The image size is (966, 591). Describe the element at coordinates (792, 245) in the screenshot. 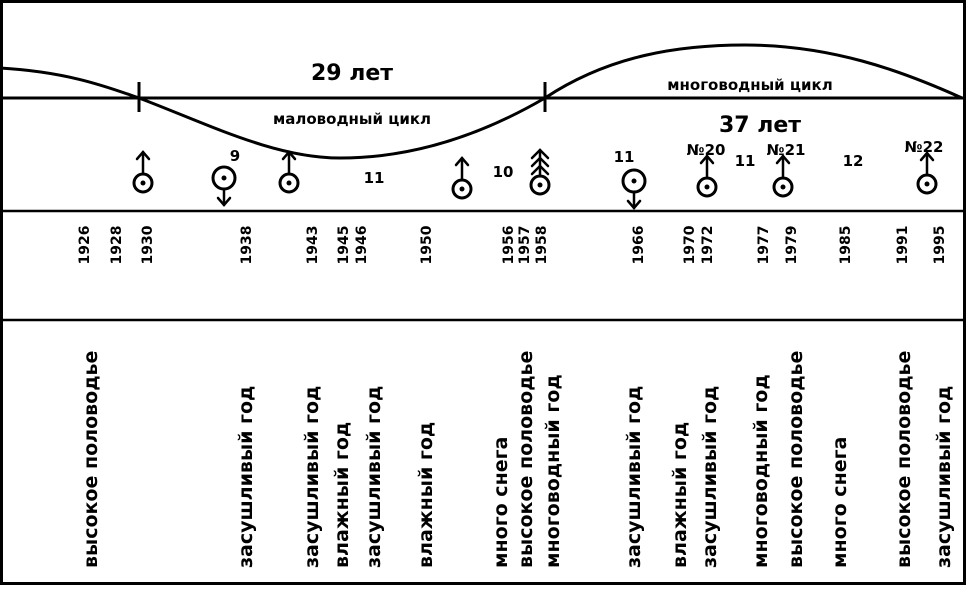

I see `year-label: 1979` at that location.